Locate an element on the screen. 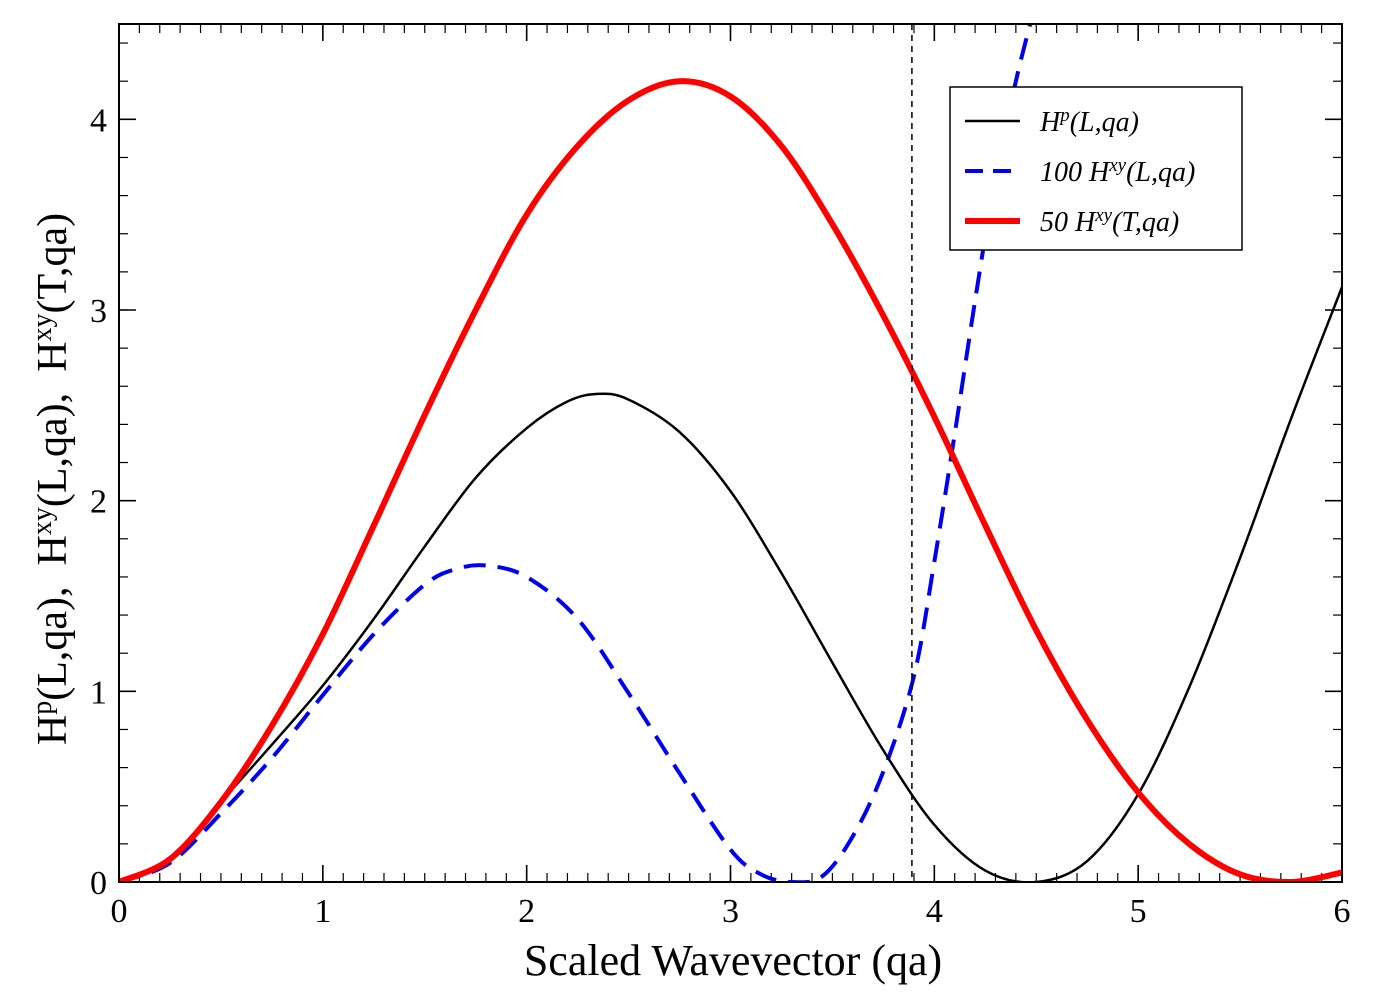 This screenshot has height=1003, width=1380. y-tick-labels: 0 1 2 3 4 is located at coordinates (98, 502).